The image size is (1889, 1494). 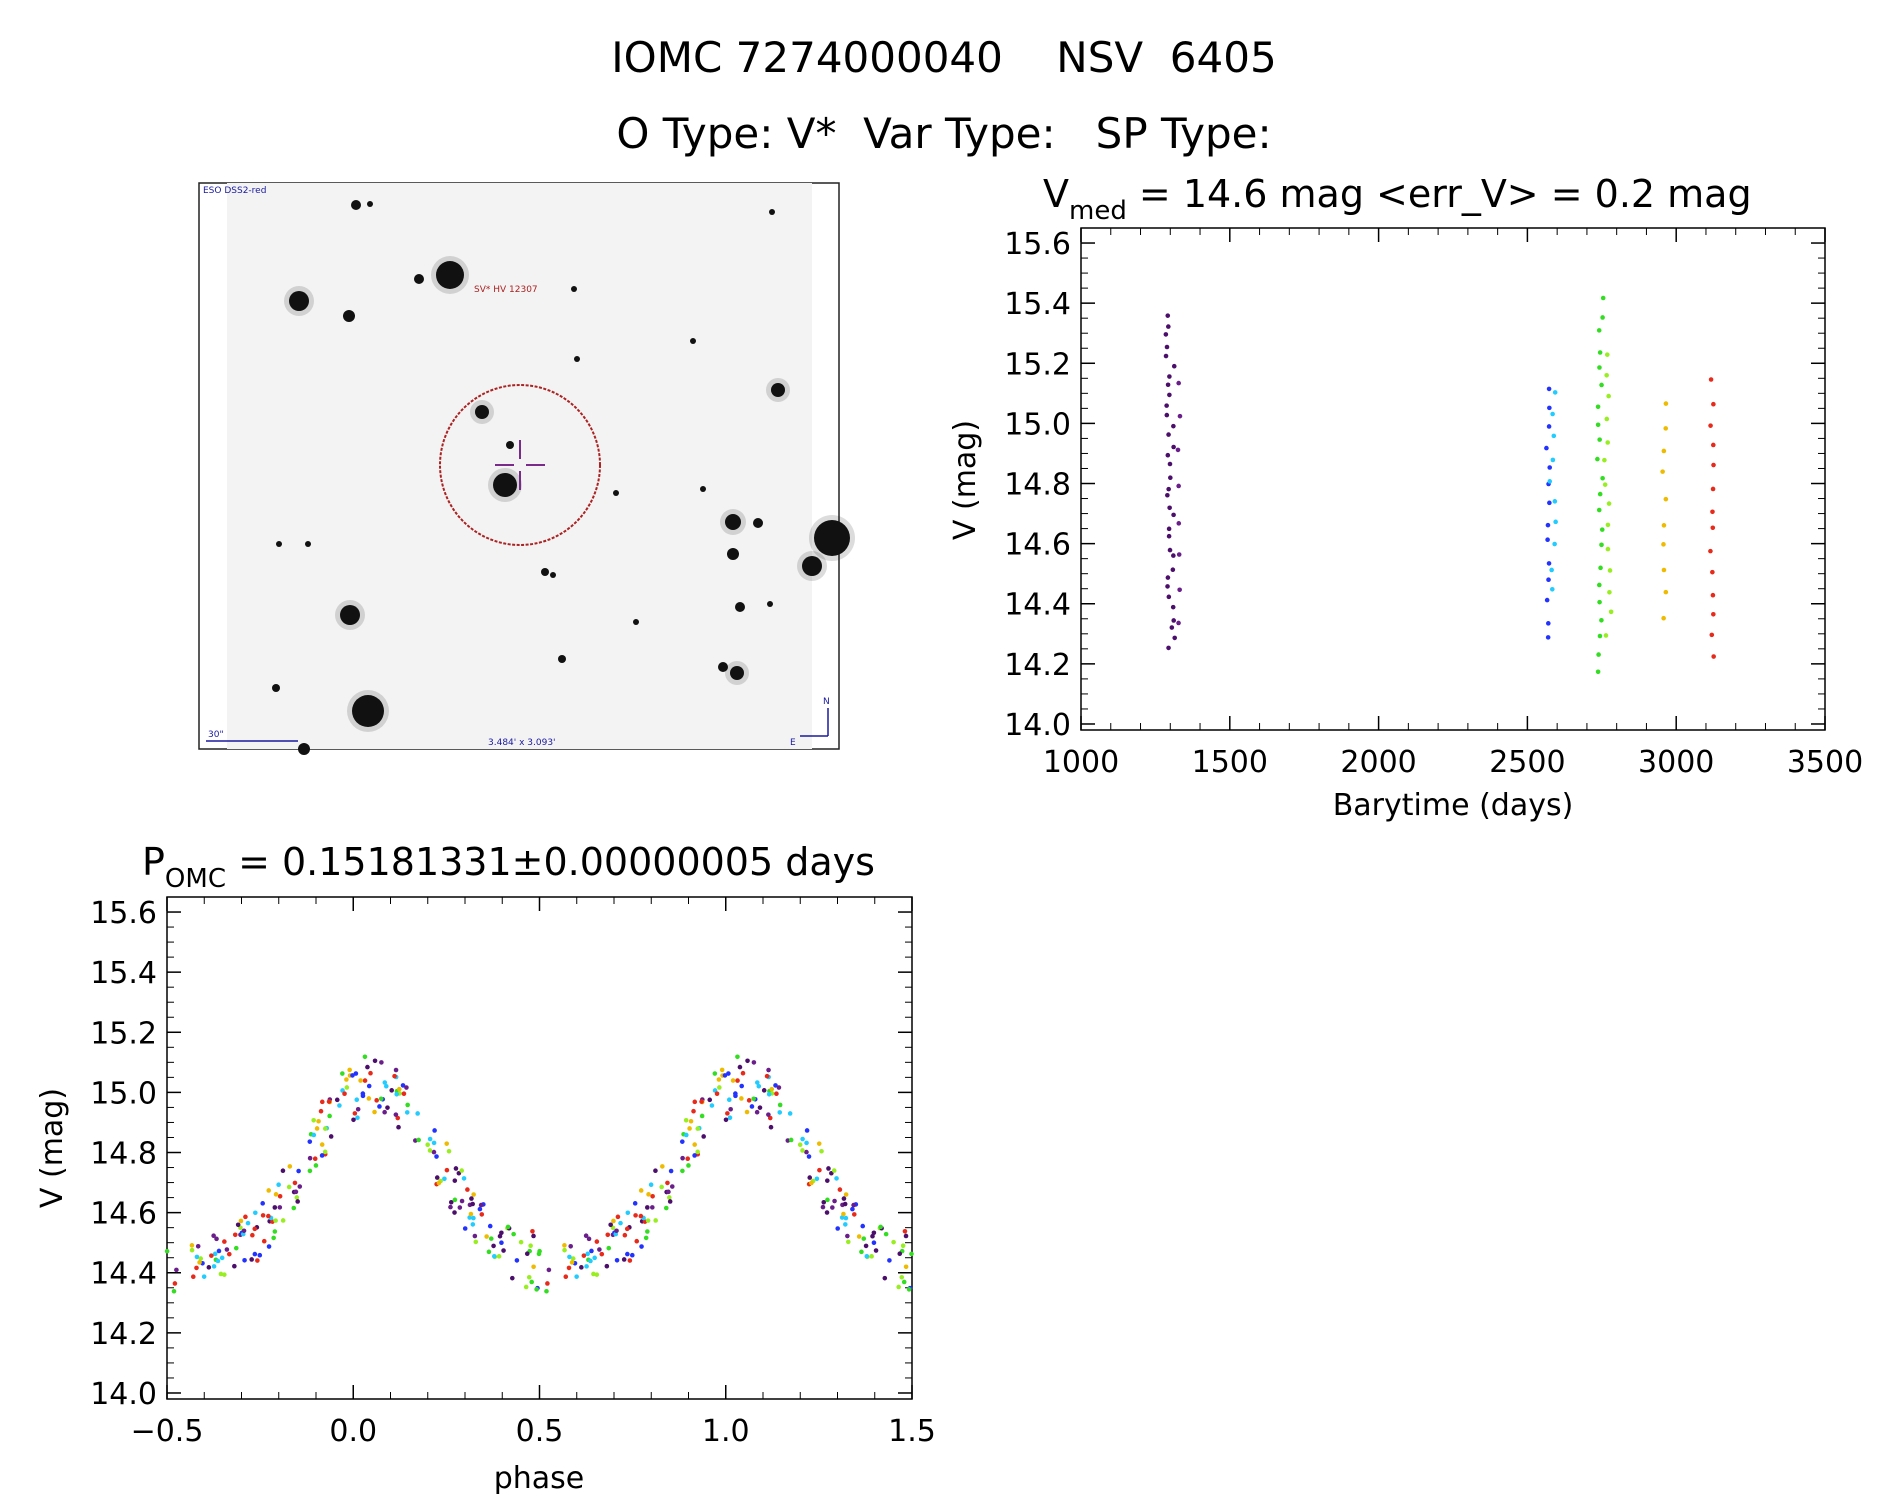 I want to click on lightcurve-xtick-label: 2000, so click(x=1378, y=762).